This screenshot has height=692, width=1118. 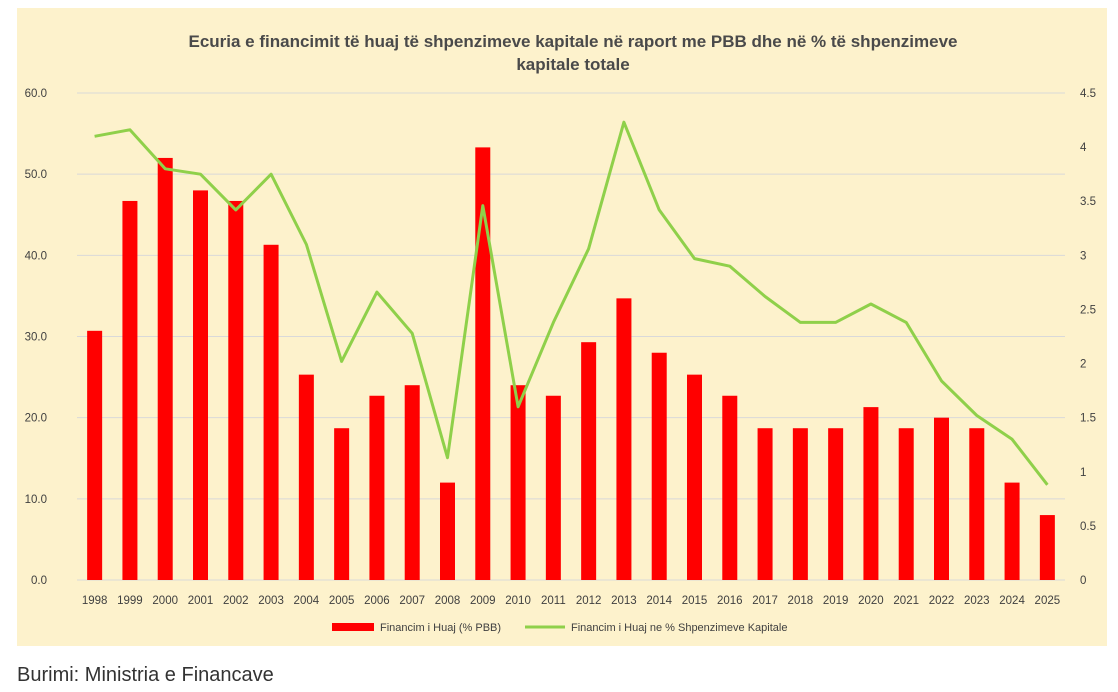 What do you see at coordinates (130, 601) in the screenshot?
I see `x-tick-label: 1999` at bounding box center [130, 601].